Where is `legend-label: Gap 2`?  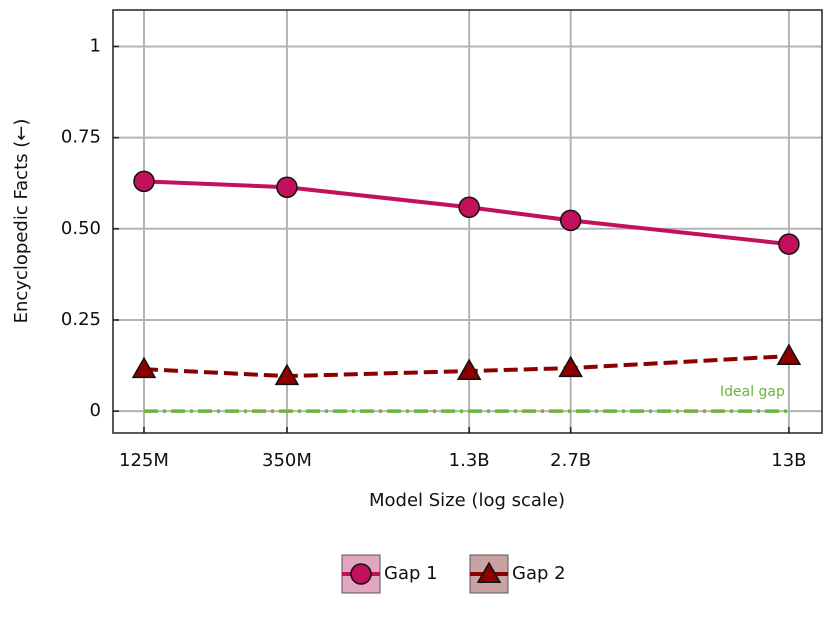
legend-label: Gap 2 is located at coordinates (539, 573).